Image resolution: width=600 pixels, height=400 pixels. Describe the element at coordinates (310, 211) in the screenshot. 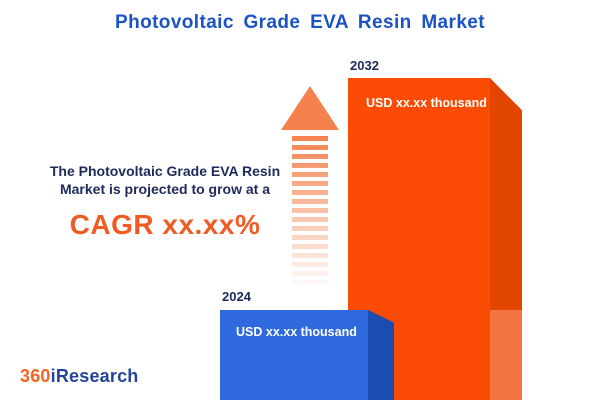

I see `growth-arrow-fade` at that location.